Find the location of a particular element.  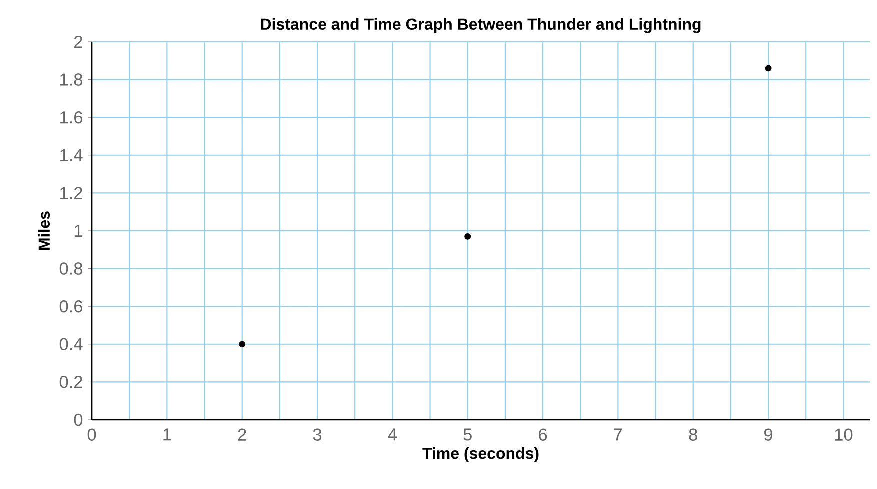

chart-title: Distance and Time Graph Between Thunder and Lightning is located at coordinates (481, 26).